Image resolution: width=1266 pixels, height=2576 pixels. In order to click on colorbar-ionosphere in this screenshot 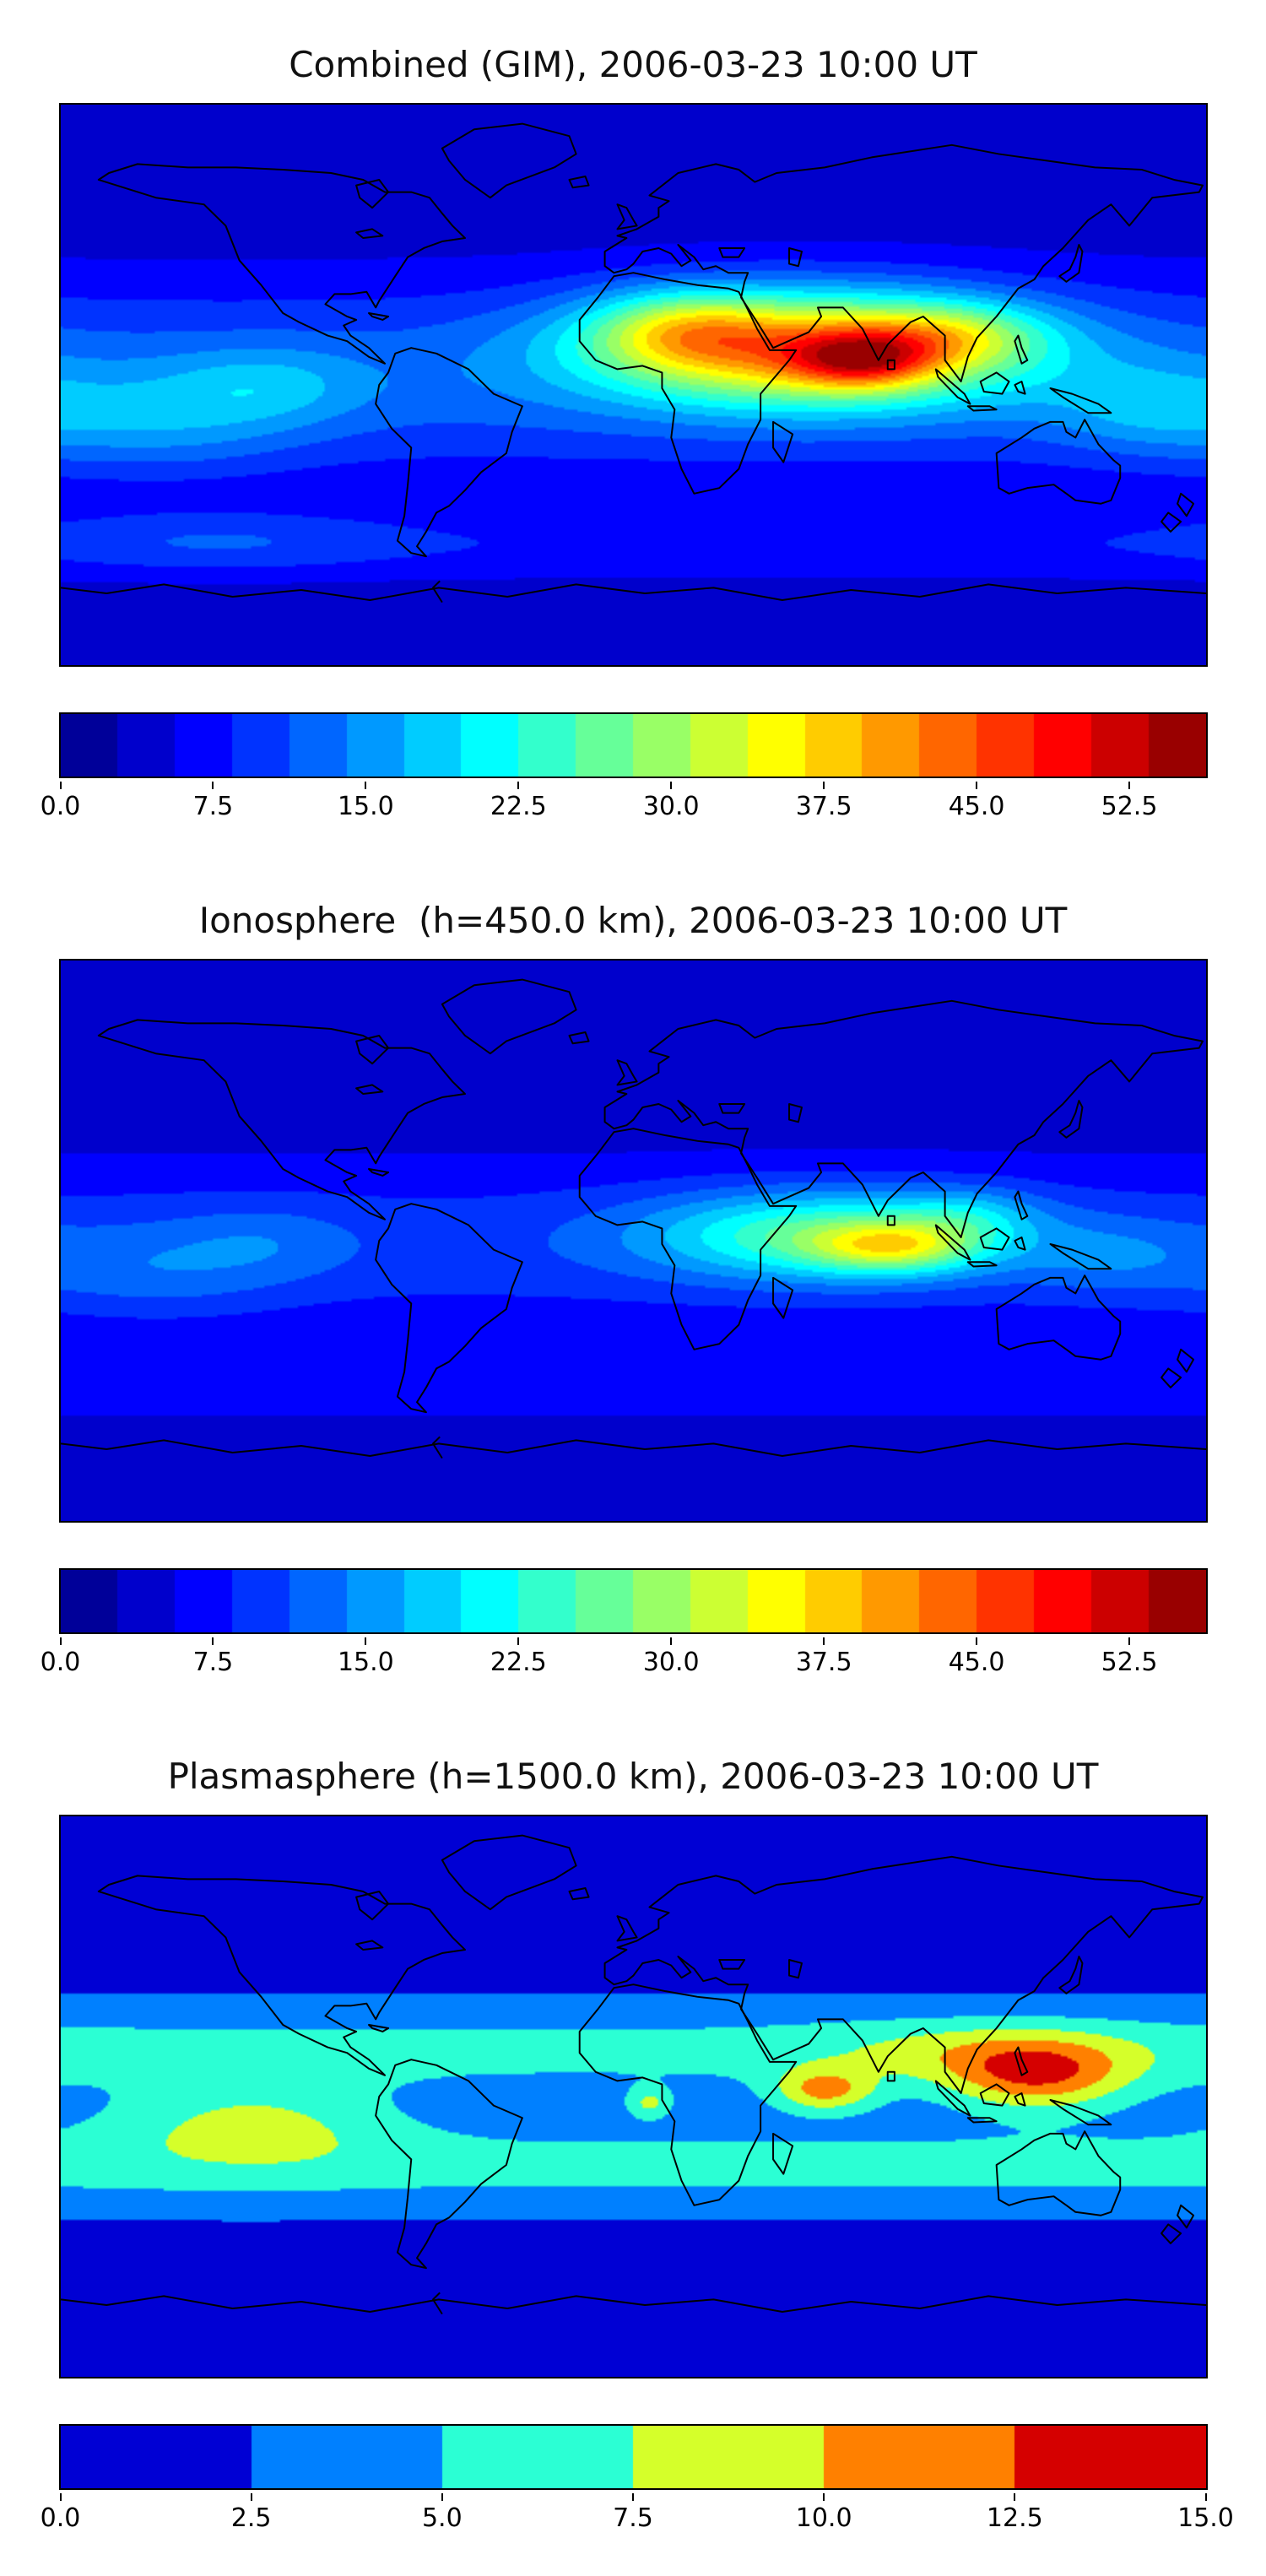, I will do `click(633, 1601)`.